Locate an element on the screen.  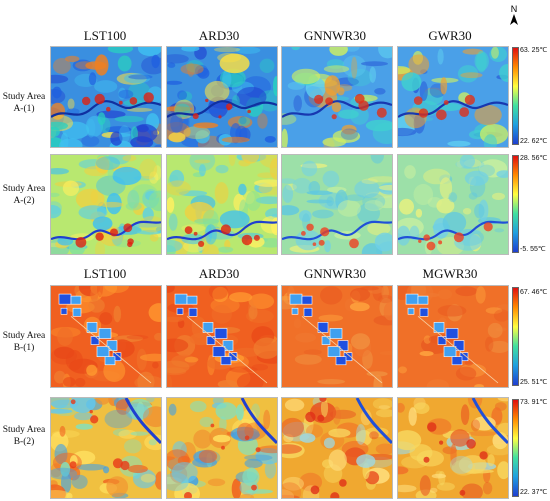
colorbar-min-a1: 22. 62℃ is located at coordinates (534, 141).